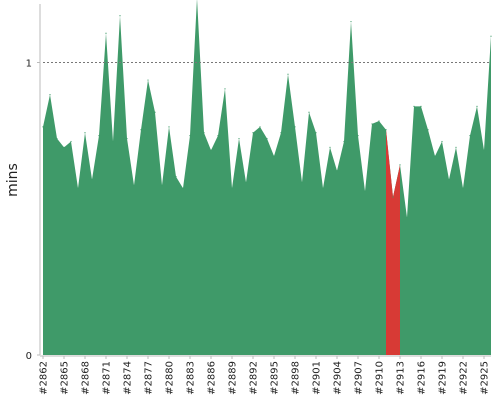 The height and width of the screenshot is (400, 500). What do you see at coordinates (422, 378) in the screenshot?
I see `x-tick-label: #2916` at bounding box center [422, 378].